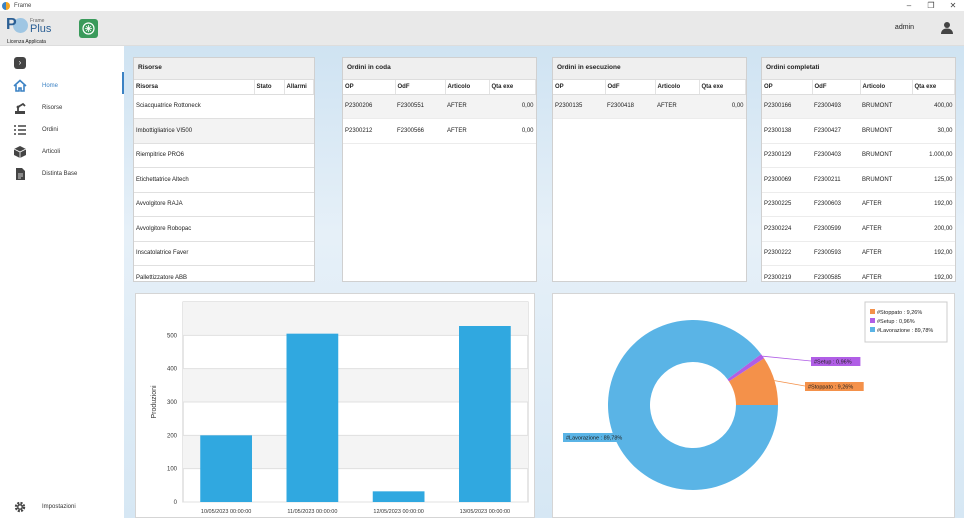 This screenshot has width=964, height=521. What do you see at coordinates (594, 439) in the screenshot?
I see `slice-label: #Lavorazione : 89,78%` at bounding box center [594, 439].